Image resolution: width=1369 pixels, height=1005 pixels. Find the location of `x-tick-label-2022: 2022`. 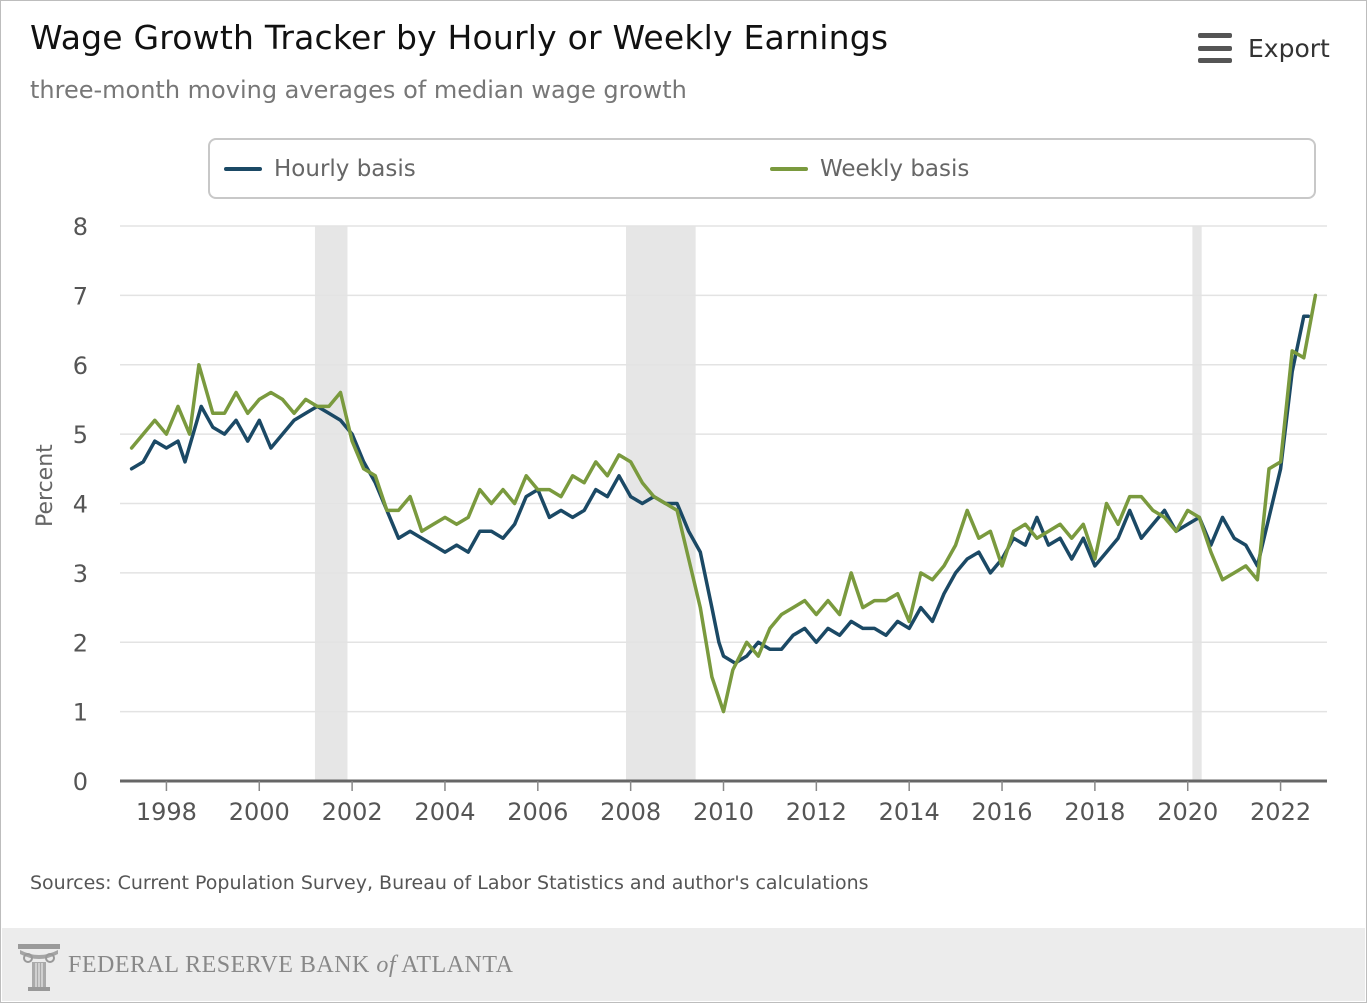

x-tick-label-2022: 2022 is located at coordinates (1280, 812).